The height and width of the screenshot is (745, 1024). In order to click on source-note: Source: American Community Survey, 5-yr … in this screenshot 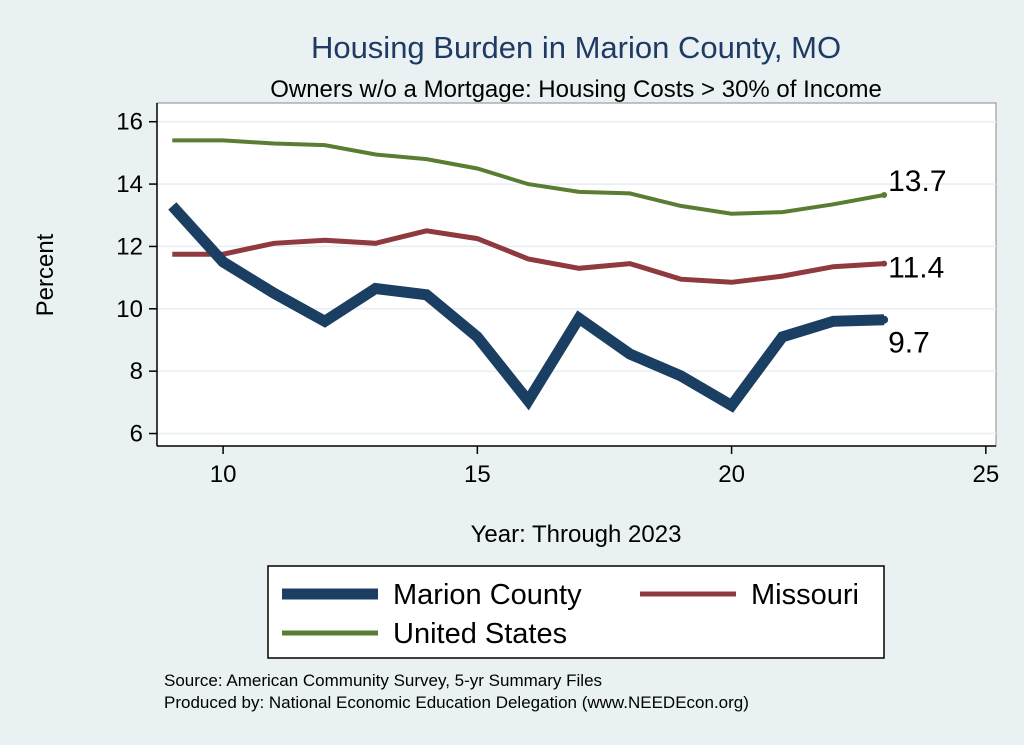, I will do `click(383, 680)`.